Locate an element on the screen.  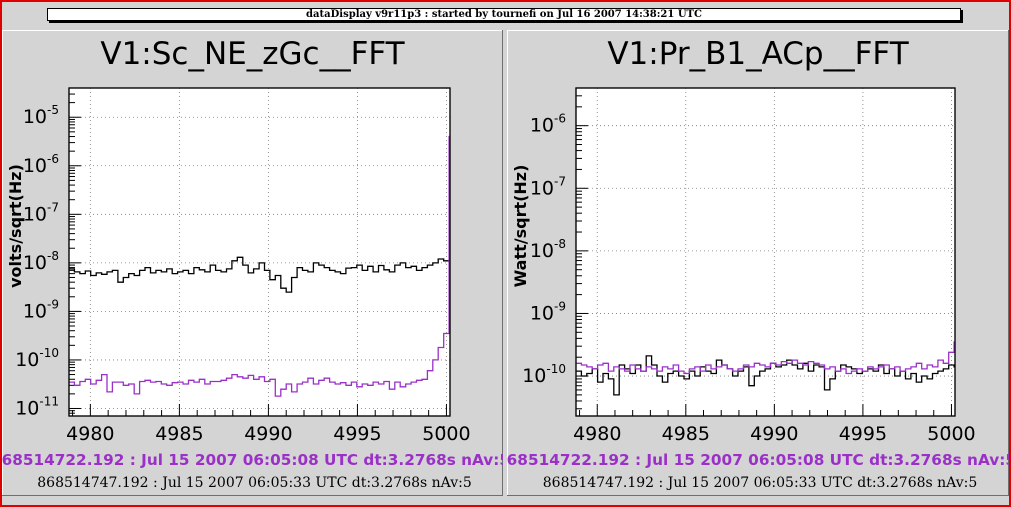
series-current-line is located at coordinates (765, 358).